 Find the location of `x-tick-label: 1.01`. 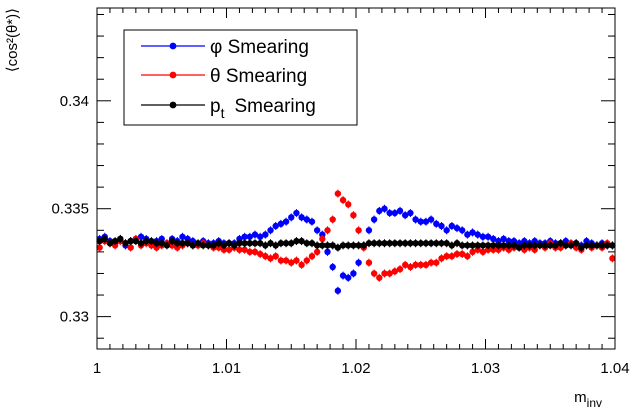

x-tick-label: 1.01 is located at coordinates (226, 368).